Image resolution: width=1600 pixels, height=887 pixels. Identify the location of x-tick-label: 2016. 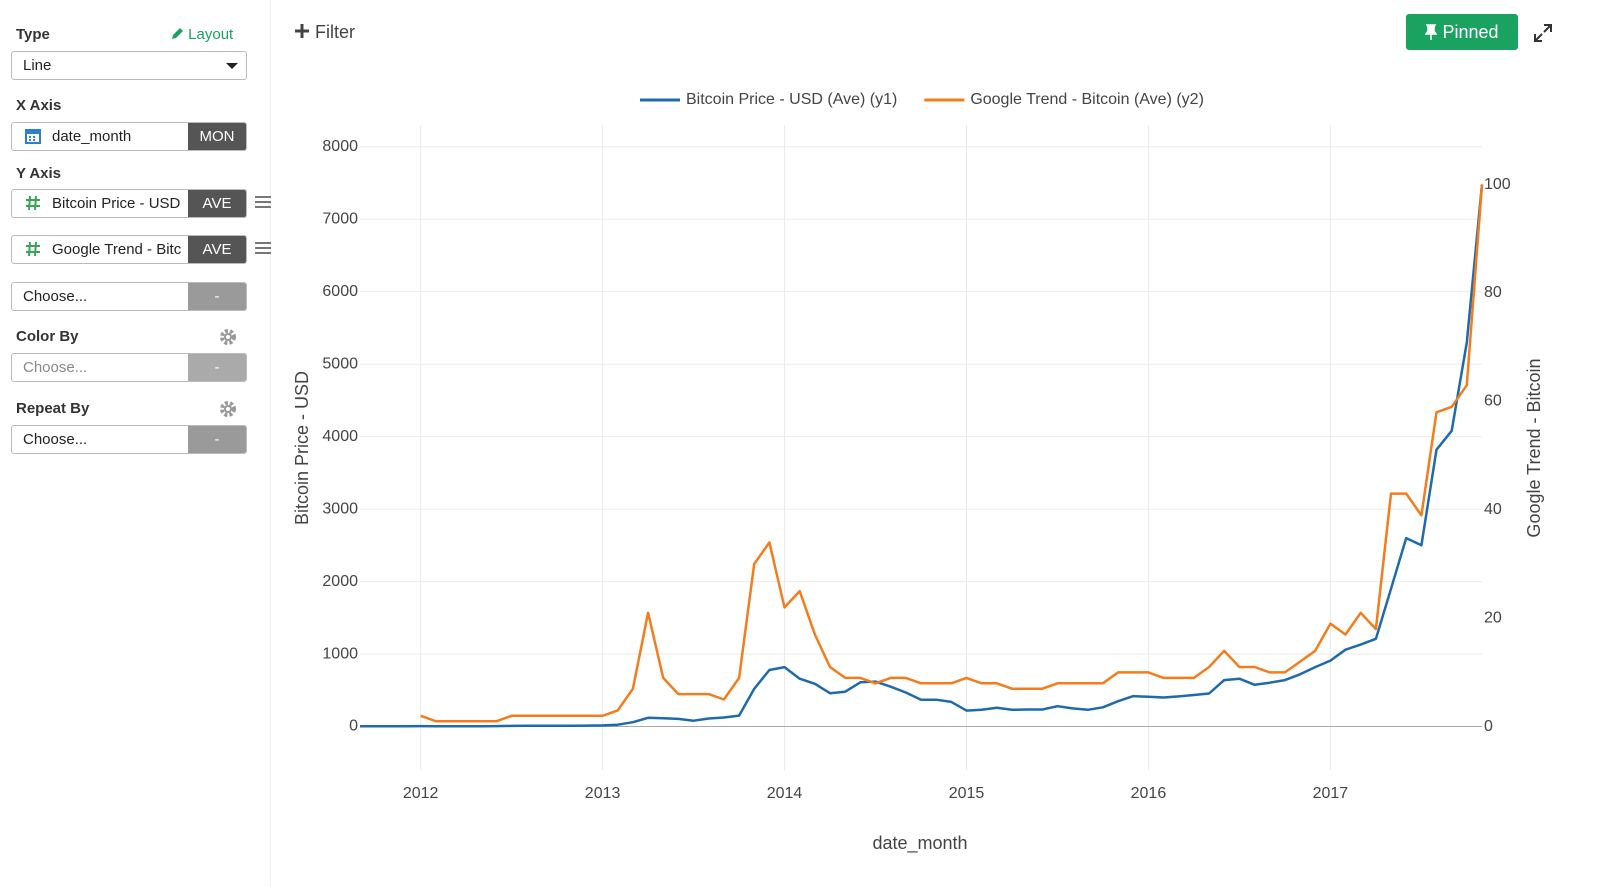
(1149, 793).